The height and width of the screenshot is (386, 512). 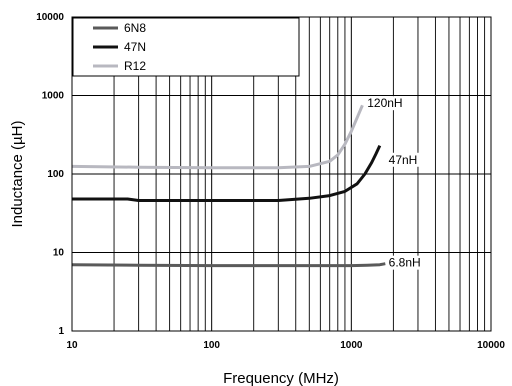 I want to click on y-tick-label: 100, so click(x=55, y=174).